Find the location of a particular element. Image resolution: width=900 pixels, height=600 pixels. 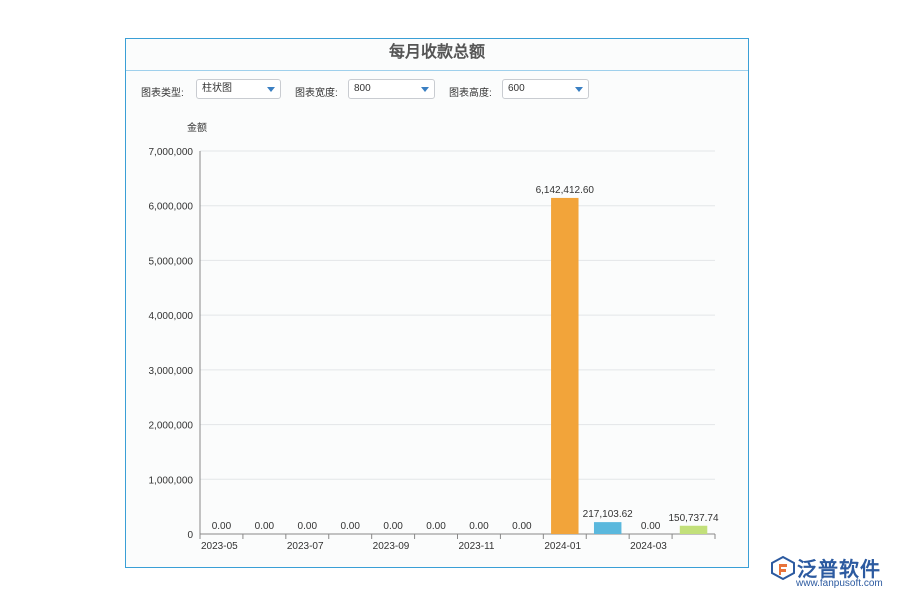

x-tick-label: 2024-03 is located at coordinates (648, 546).